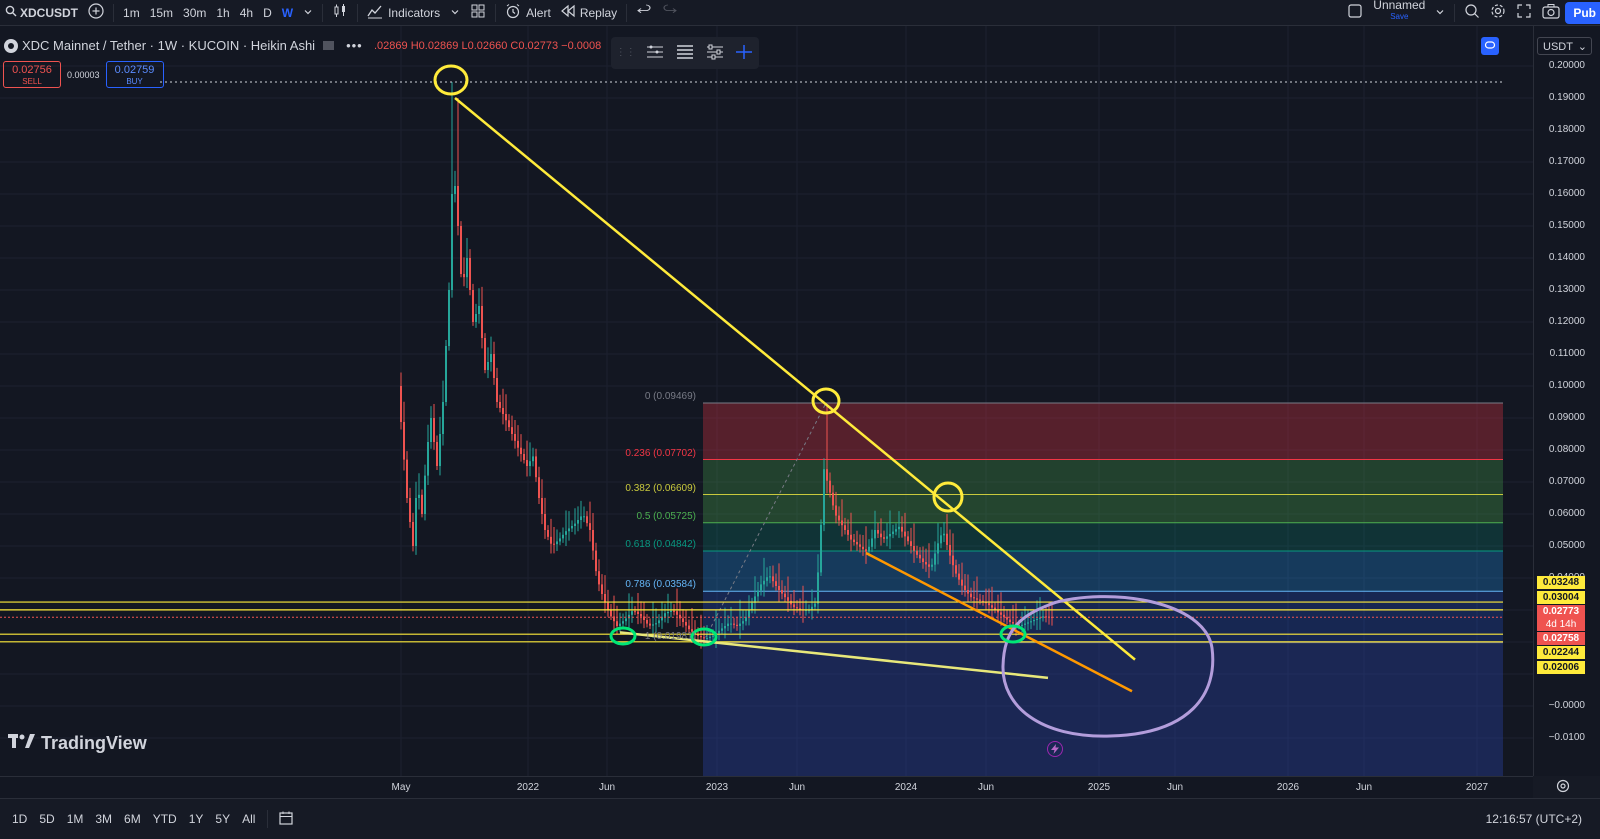  I want to click on range-1y: 1Y, so click(196, 819).